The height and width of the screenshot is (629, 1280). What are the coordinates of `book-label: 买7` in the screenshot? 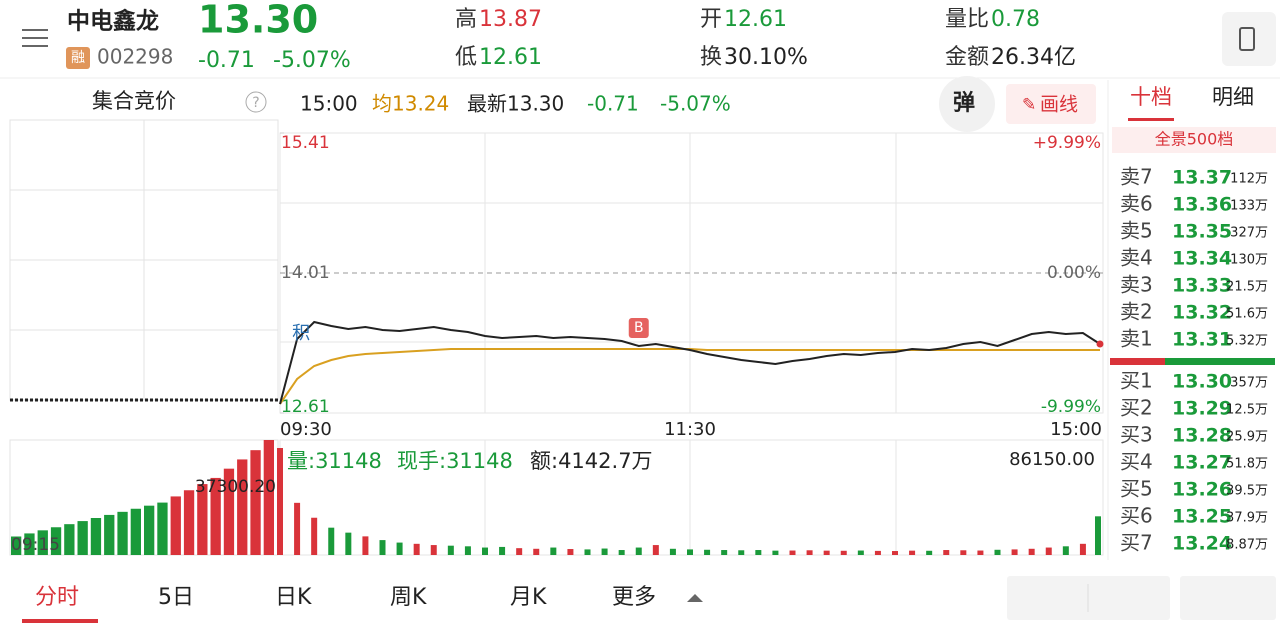 It's located at (1136, 543).